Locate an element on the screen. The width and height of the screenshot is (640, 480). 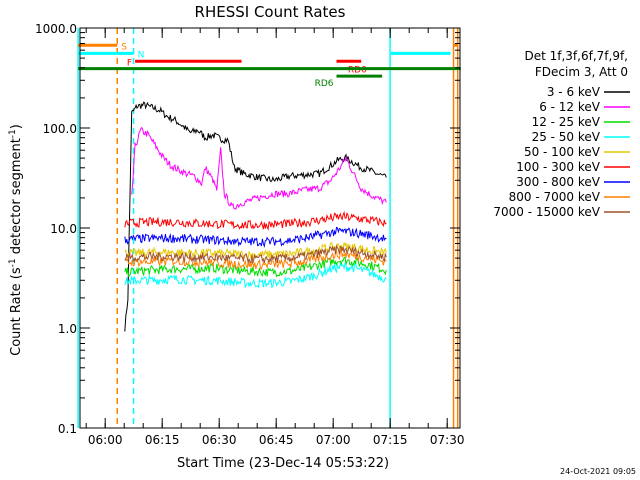
y-axis-label-mid: detector segment is located at coordinates (16, 198).